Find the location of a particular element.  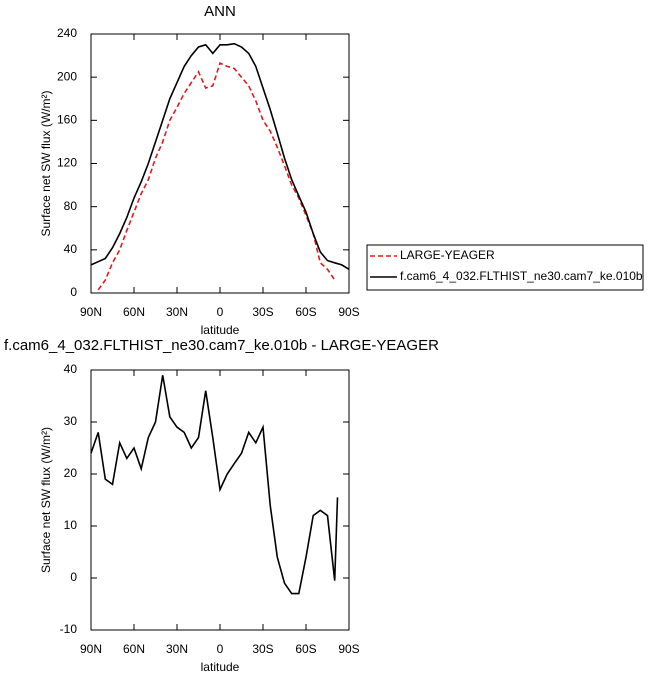

y-tick-label: 30 is located at coordinates (71, 421).